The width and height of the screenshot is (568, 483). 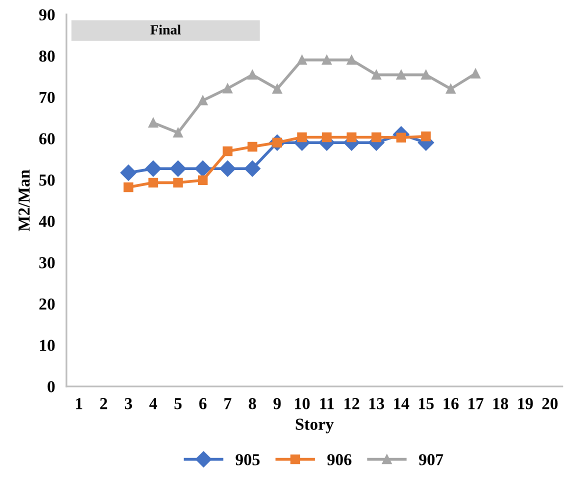 What do you see at coordinates (376, 404) in the screenshot?
I see `x-tick-label: 13` at bounding box center [376, 404].